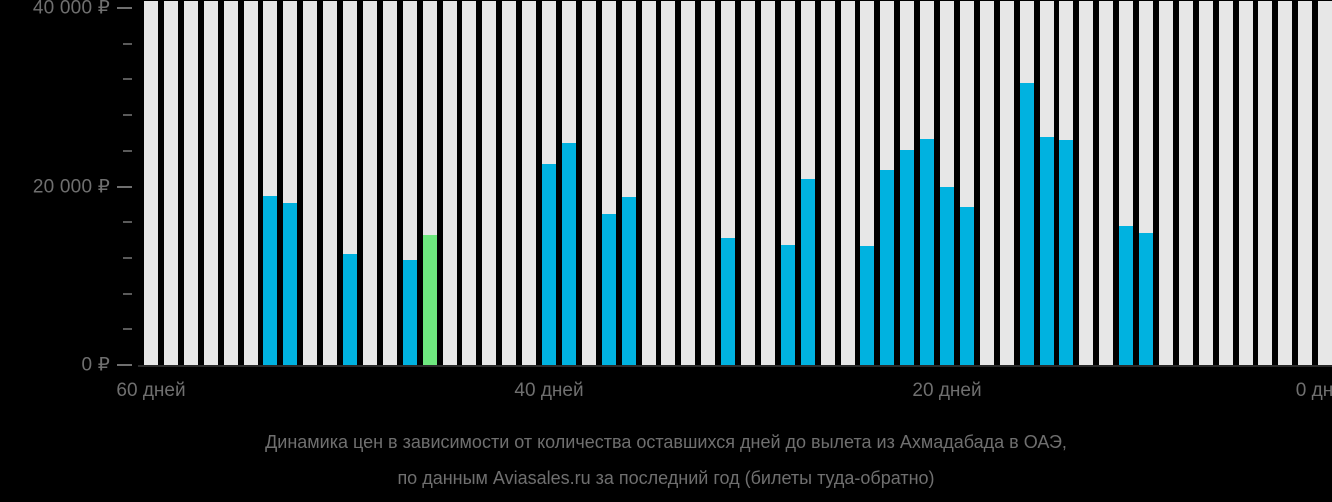 The width and height of the screenshot is (1332, 502). What do you see at coordinates (71, 9) in the screenshot?
I see `y-axis-label: 40 000 ₽` at bounding box center [71, 9].